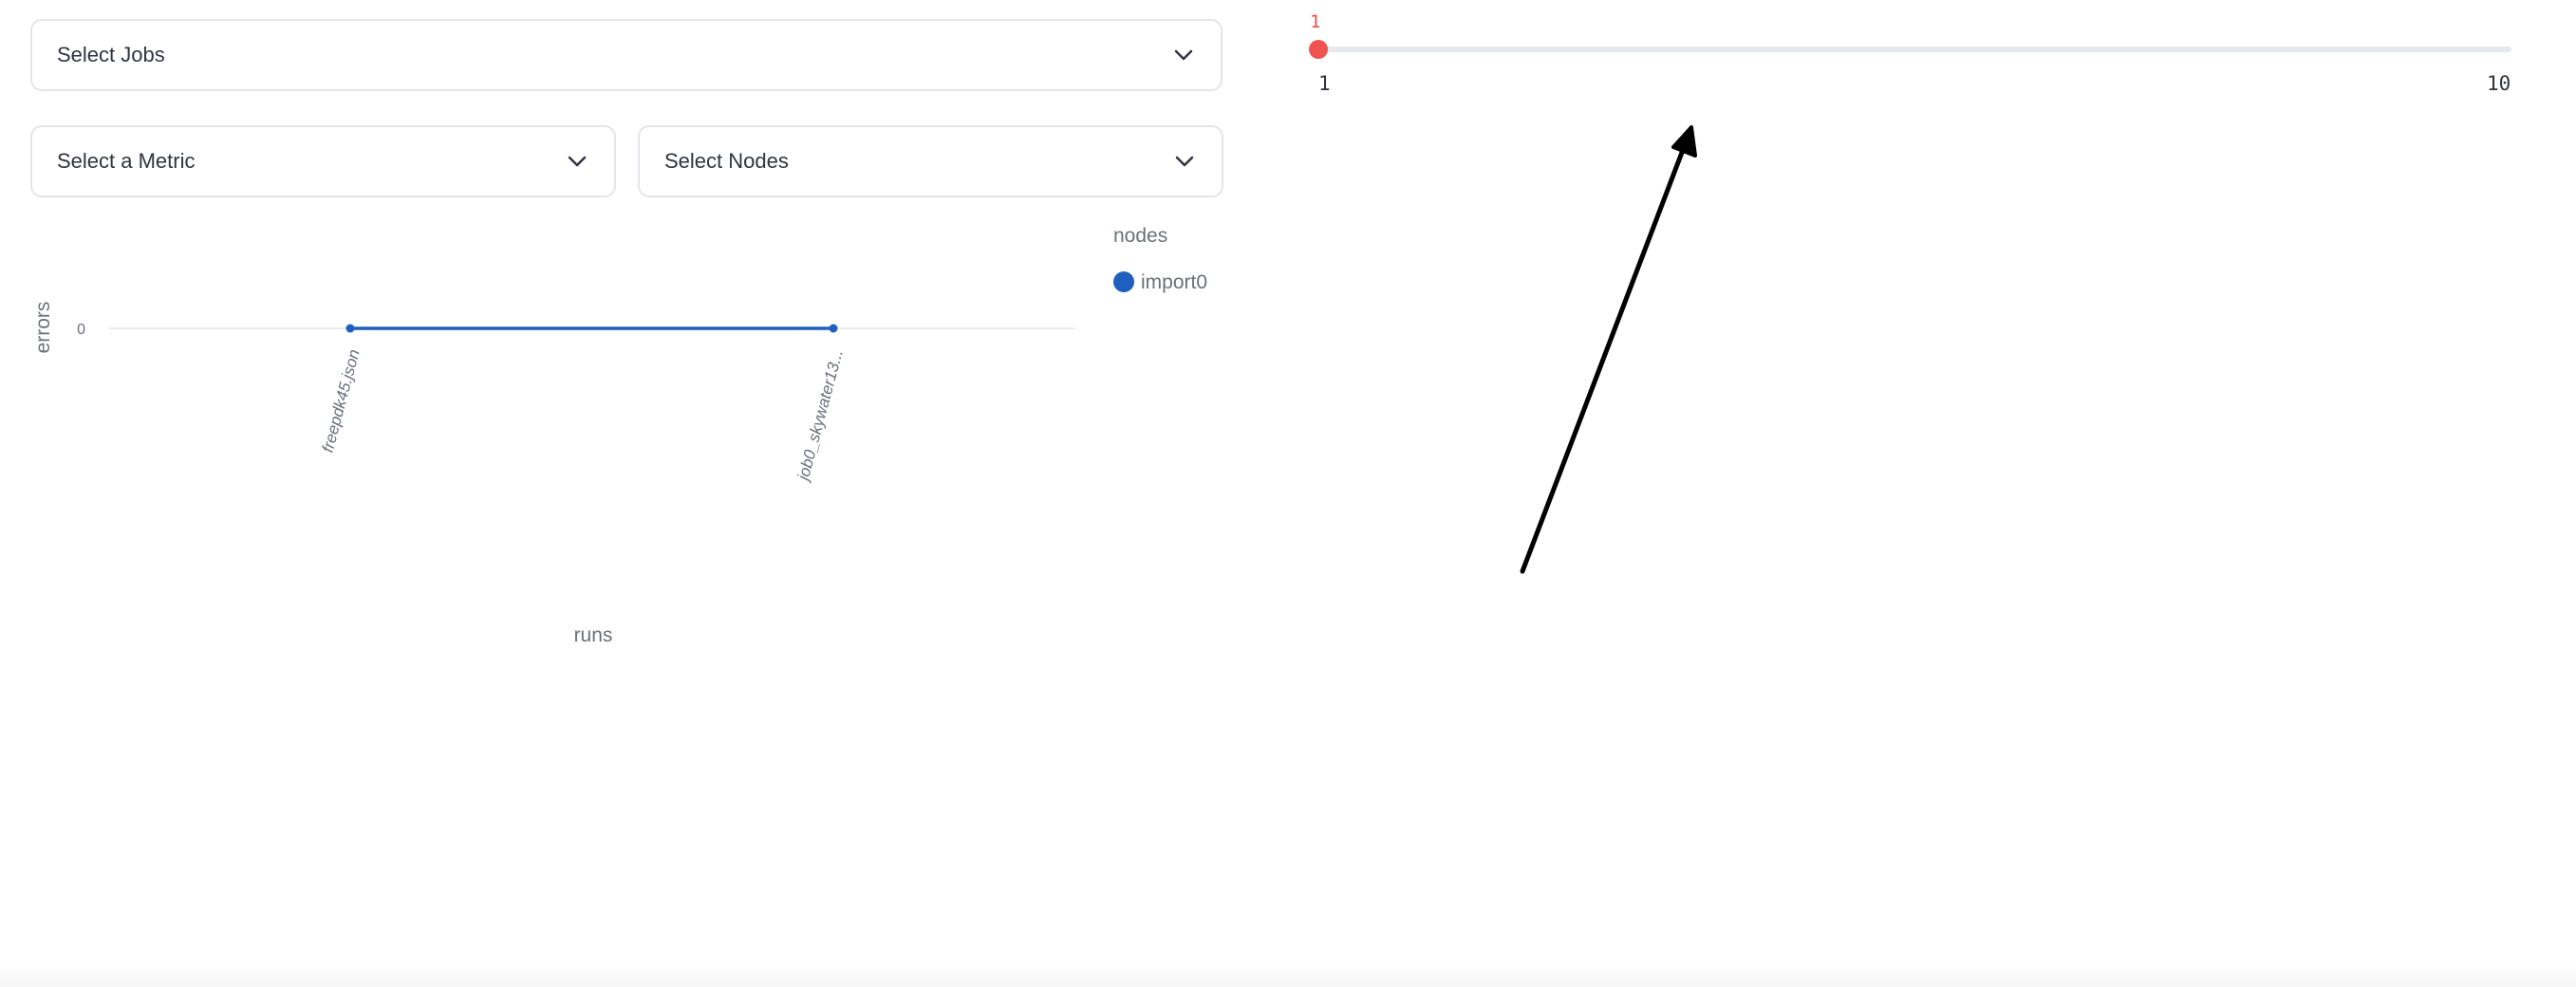 This screenshot has width=2576, height=987. What do you see at coordinates (931, 161) in the screenshot?
I see `select-nodes-dropdown: Select Nodes` at bounding box center [931, 161].